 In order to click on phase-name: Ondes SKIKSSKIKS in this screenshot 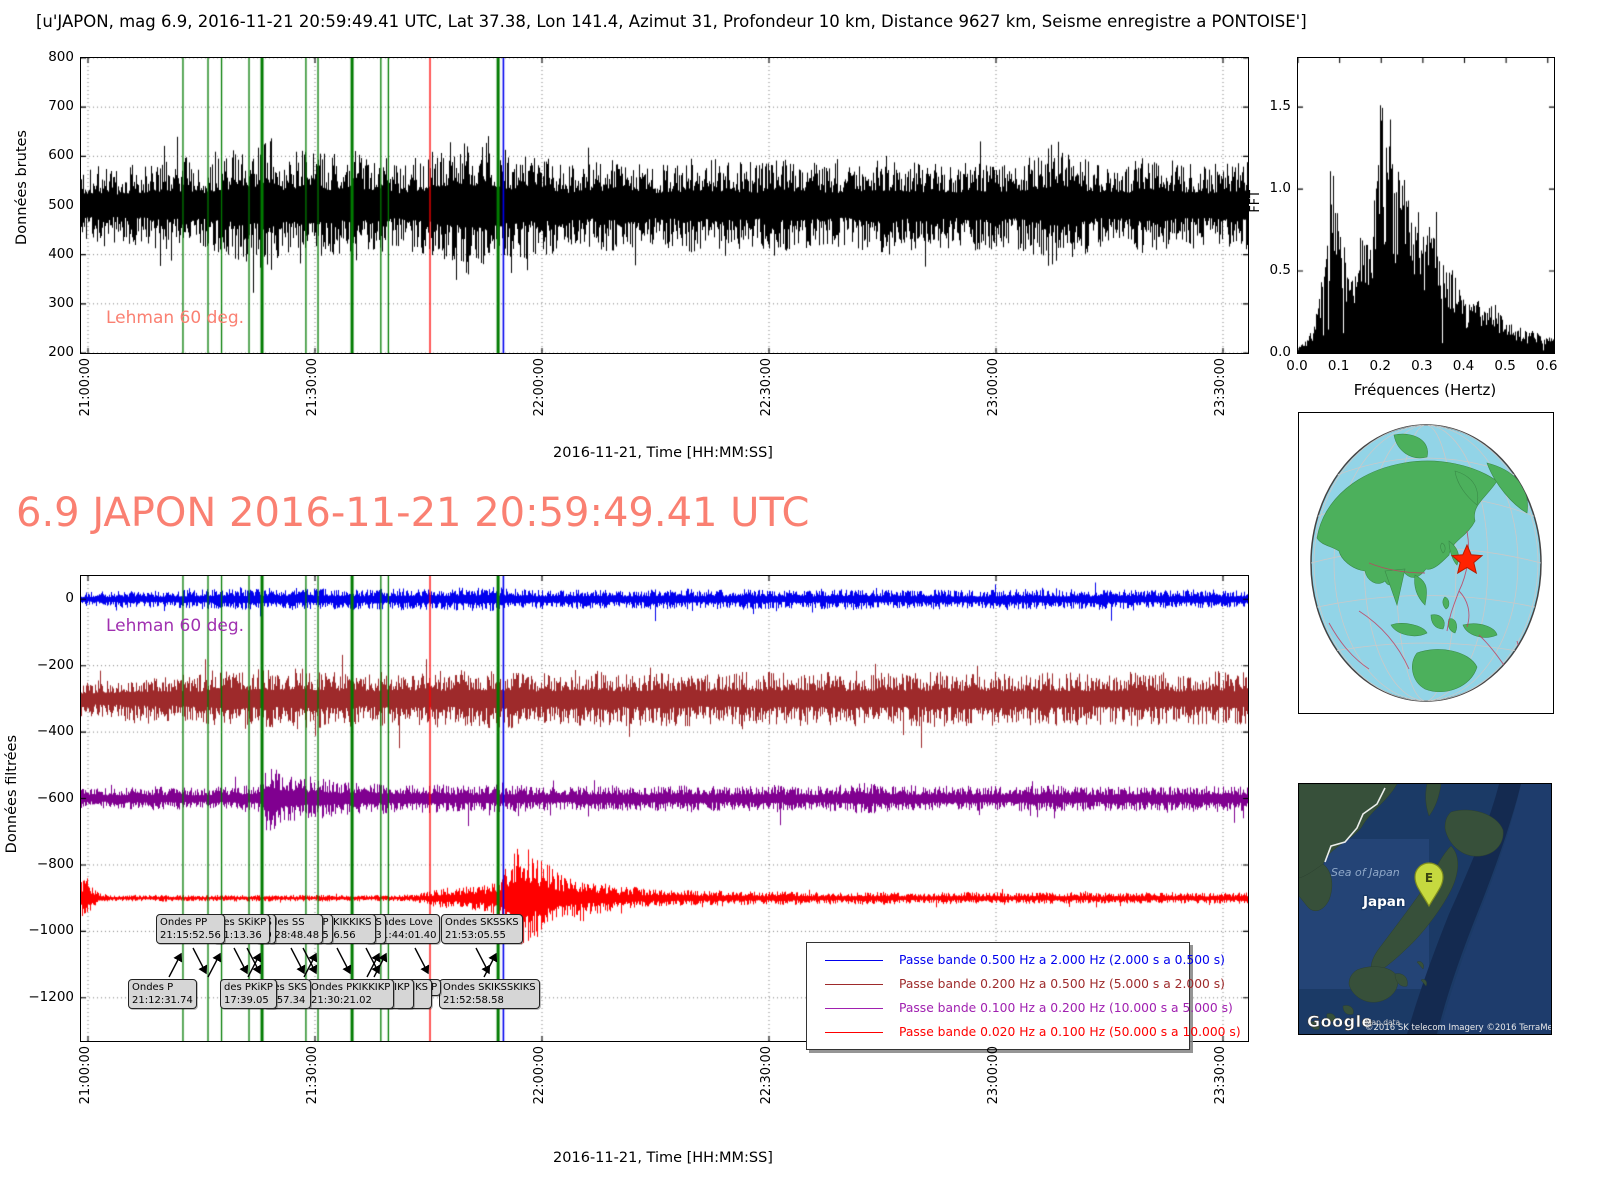, I will do `click(489, 987)`.